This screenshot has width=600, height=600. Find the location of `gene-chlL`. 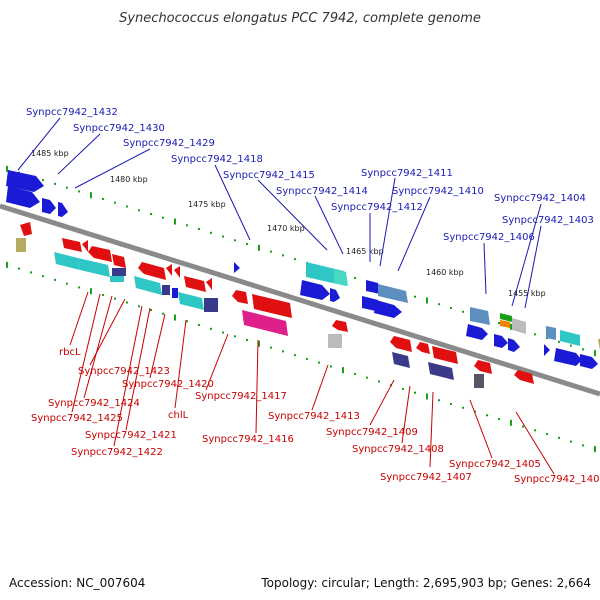

gene-chlL is located at coordinates (191, 301).